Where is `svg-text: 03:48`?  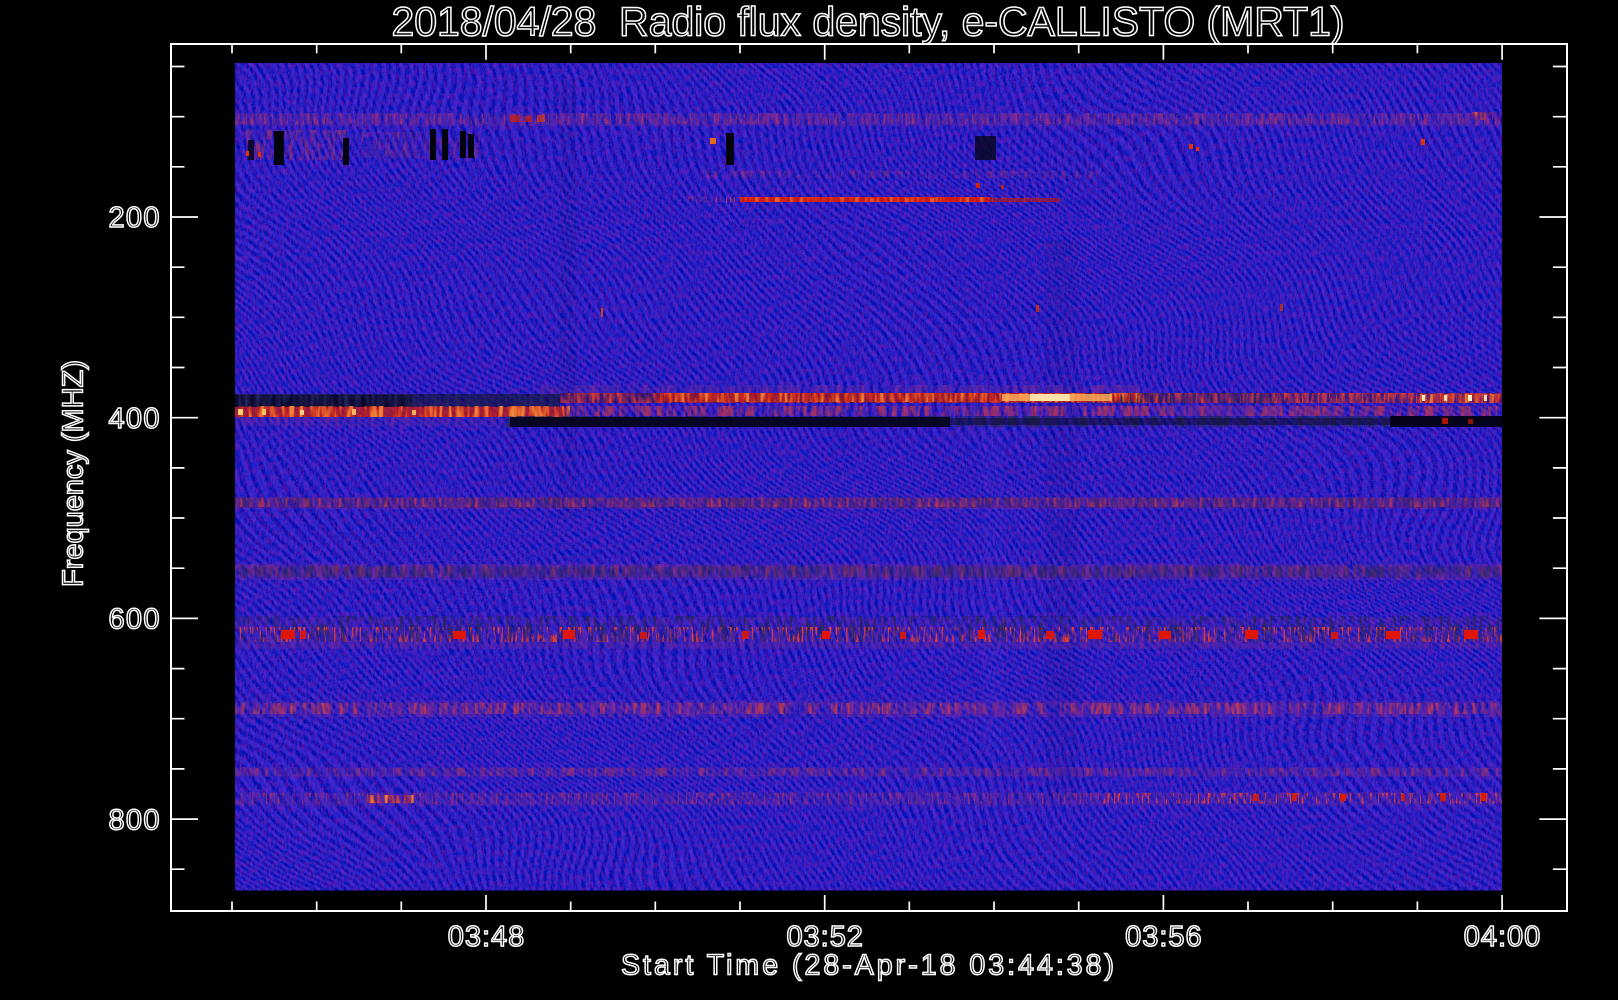
svg-text: 03:48 is located at coordinates (486, 937).